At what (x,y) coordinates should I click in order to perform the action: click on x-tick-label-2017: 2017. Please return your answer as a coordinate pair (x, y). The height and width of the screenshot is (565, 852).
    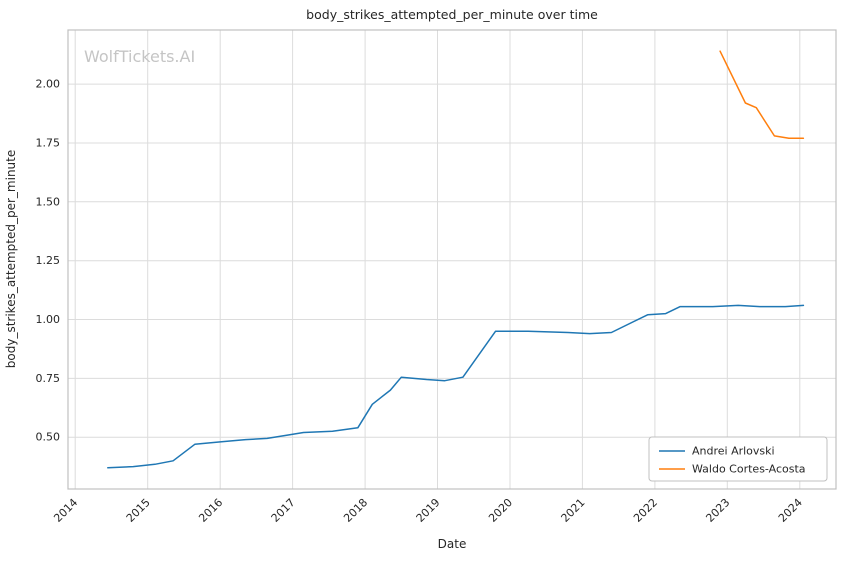
    Looking at the image, I should click on (283, 510).